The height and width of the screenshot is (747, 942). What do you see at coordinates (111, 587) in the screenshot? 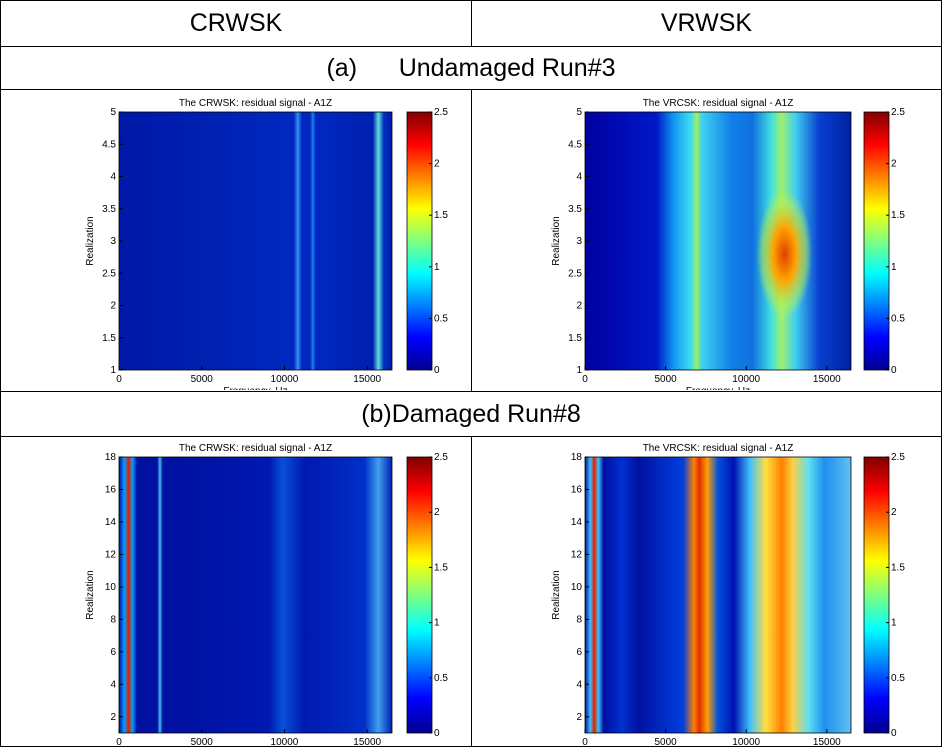
I see `y-tick-label: 10` at bounding box center [111, 587].